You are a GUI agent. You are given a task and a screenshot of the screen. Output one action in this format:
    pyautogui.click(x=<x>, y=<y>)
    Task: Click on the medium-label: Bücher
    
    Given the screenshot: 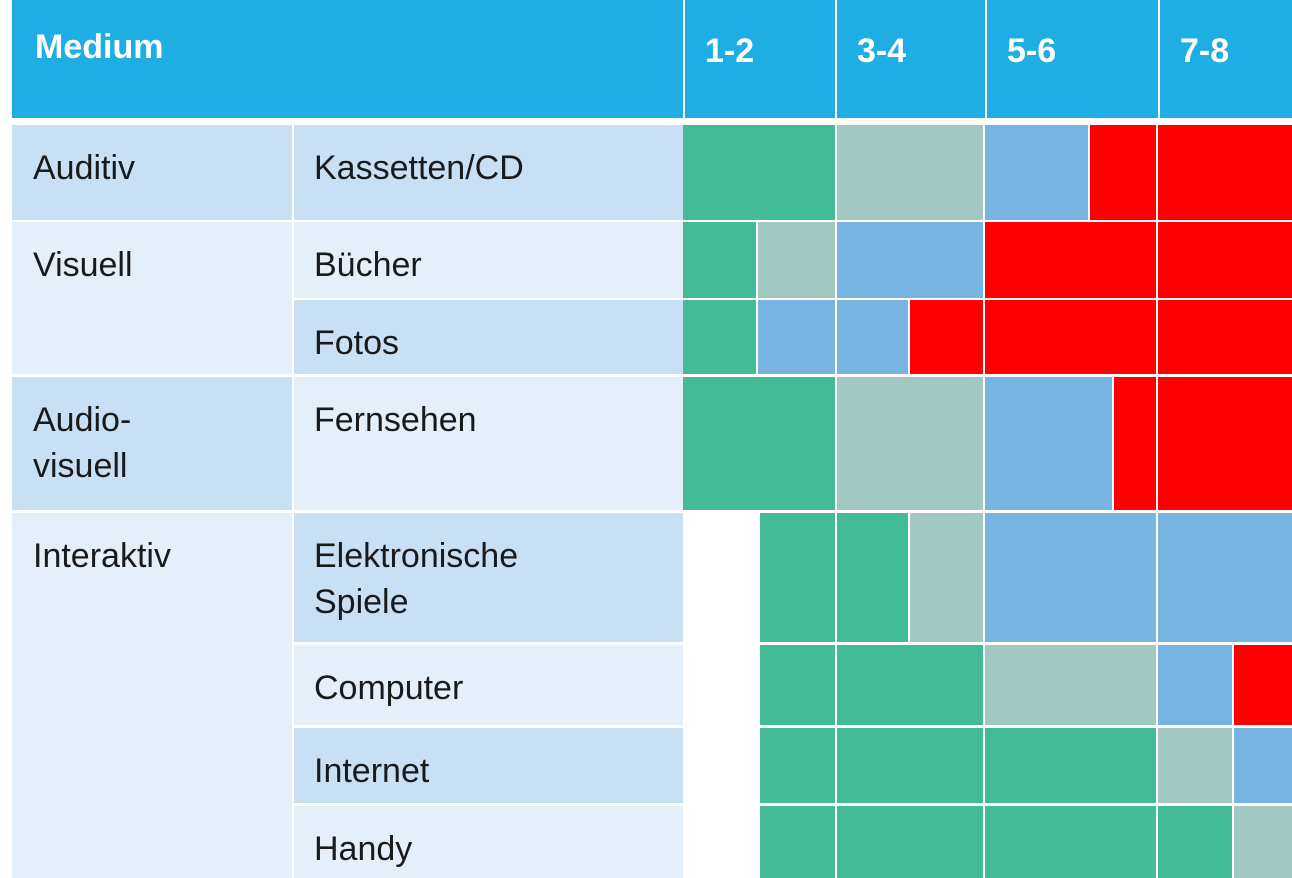 What is the action you would take?
    pyautogui.click(x=368, y=265)
    